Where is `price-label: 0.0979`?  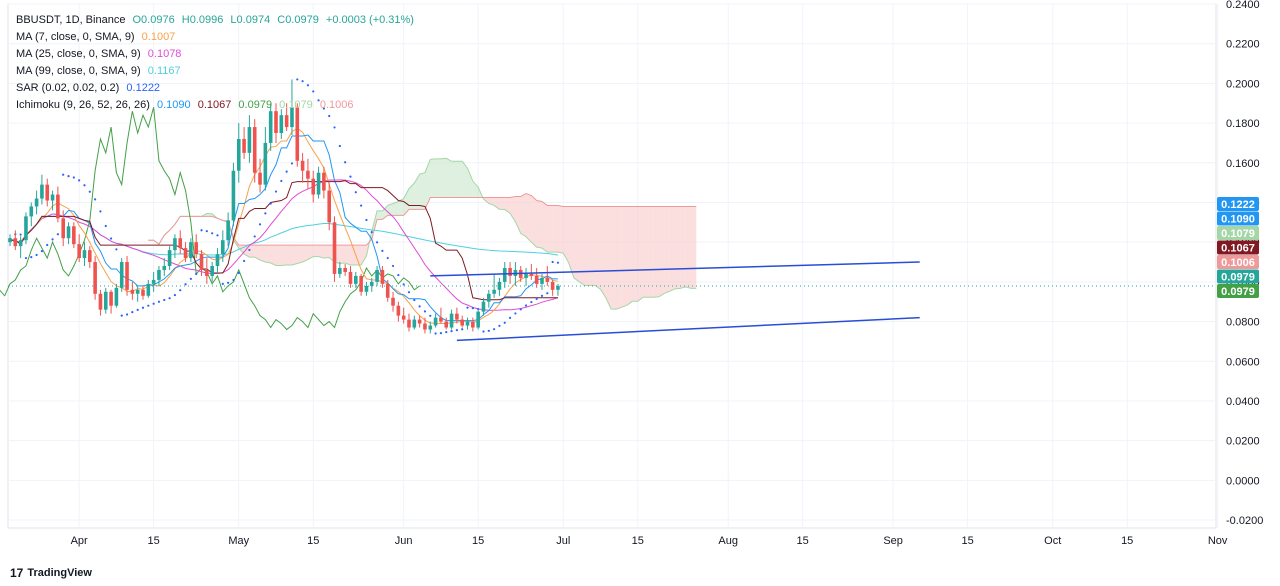
price-label: 0.0979 is located at coordinates (1238, 291).